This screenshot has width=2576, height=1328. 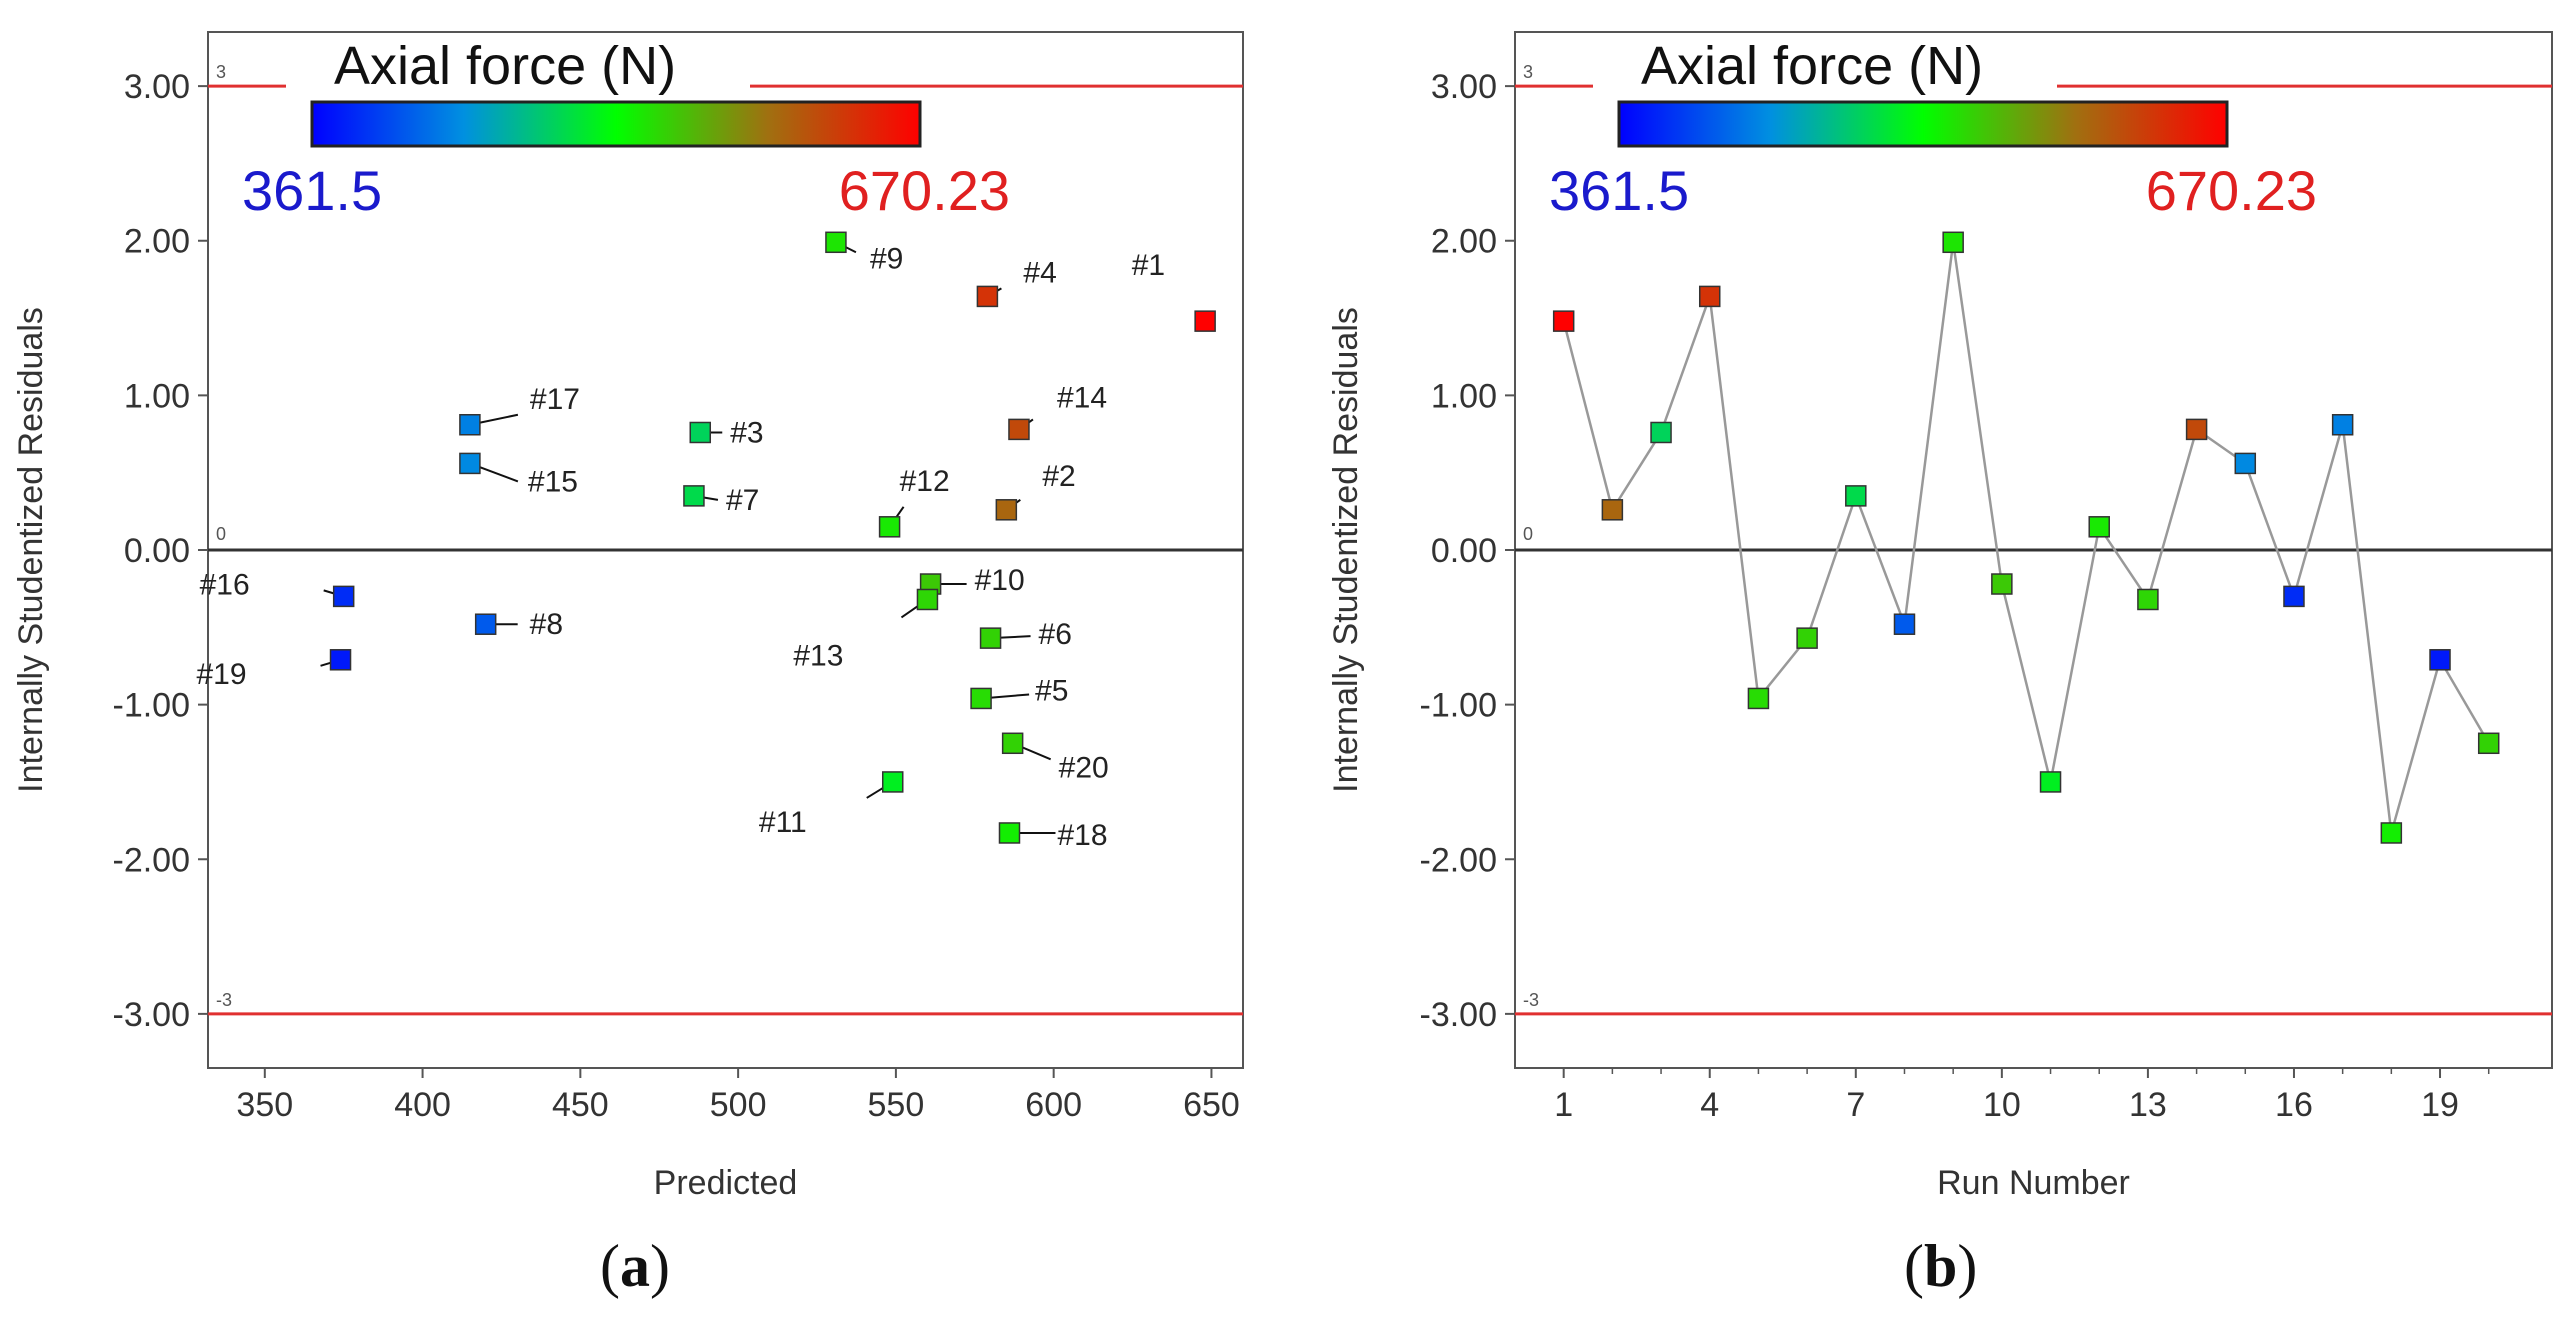 I want to click on x-tick-label: 650, so click(x=1211, y=1105).